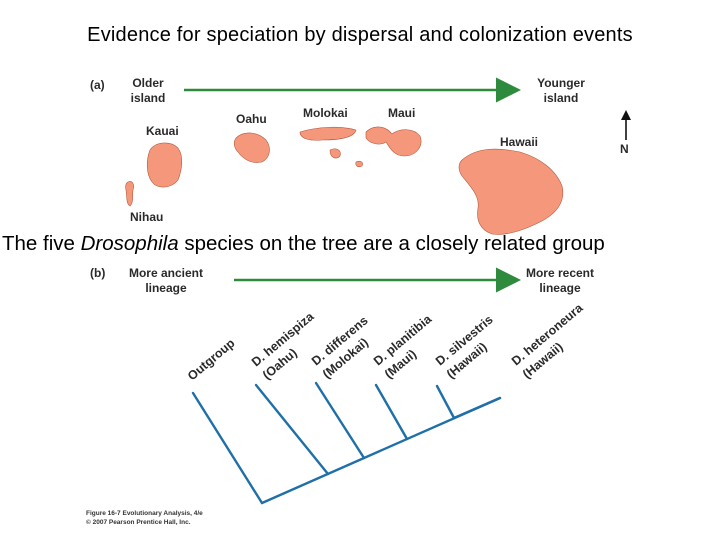  I want to click on island-niihau, so click(129, 194).